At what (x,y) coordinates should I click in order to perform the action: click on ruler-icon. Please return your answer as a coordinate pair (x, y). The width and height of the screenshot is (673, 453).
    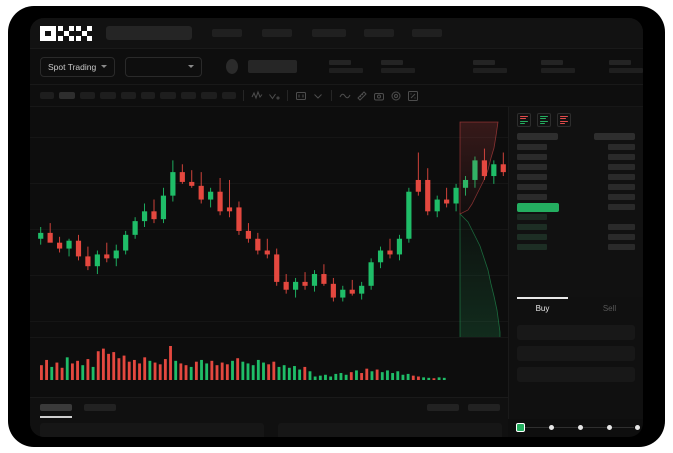
    Looking at the image, I should click on (362, 96).